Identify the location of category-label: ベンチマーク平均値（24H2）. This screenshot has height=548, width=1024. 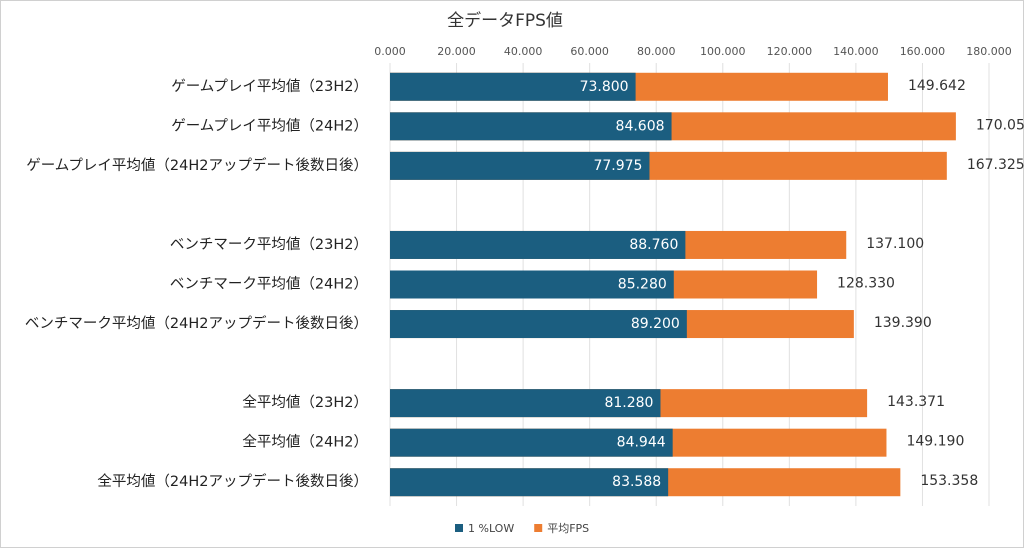
(269, 284).